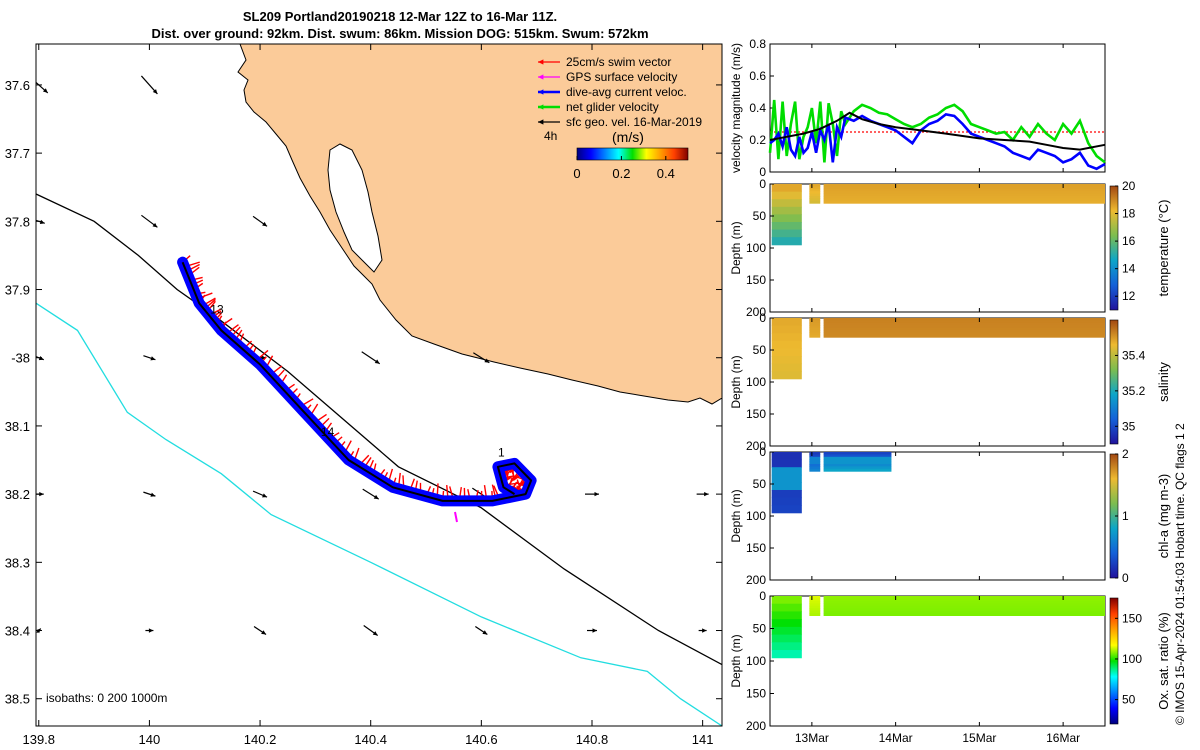 This screenshot has height=750, width=1200. What do you see at coordinates (812, 738) in the screenshot?
I see `x-tick-label: 13Mar` at bounding box center [812, 738].